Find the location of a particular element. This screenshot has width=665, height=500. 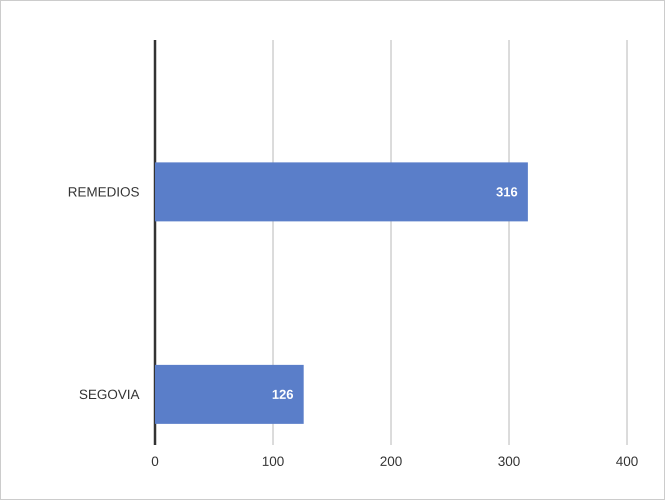

x-tick-label: 300 is located at coordinates (509, 461).